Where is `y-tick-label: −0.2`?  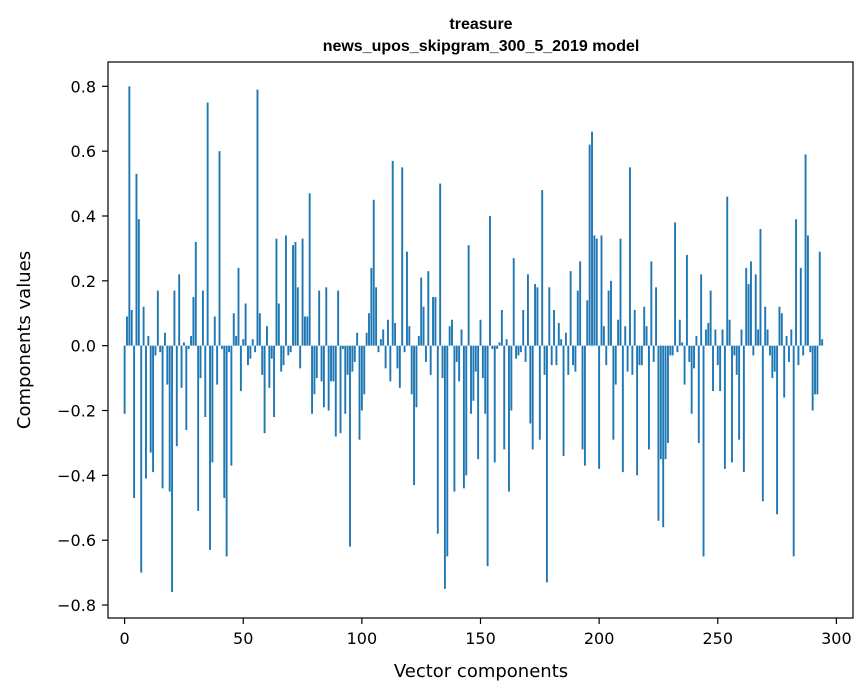
y-tick-label: −0.2 is located at coordinates (76, 411).